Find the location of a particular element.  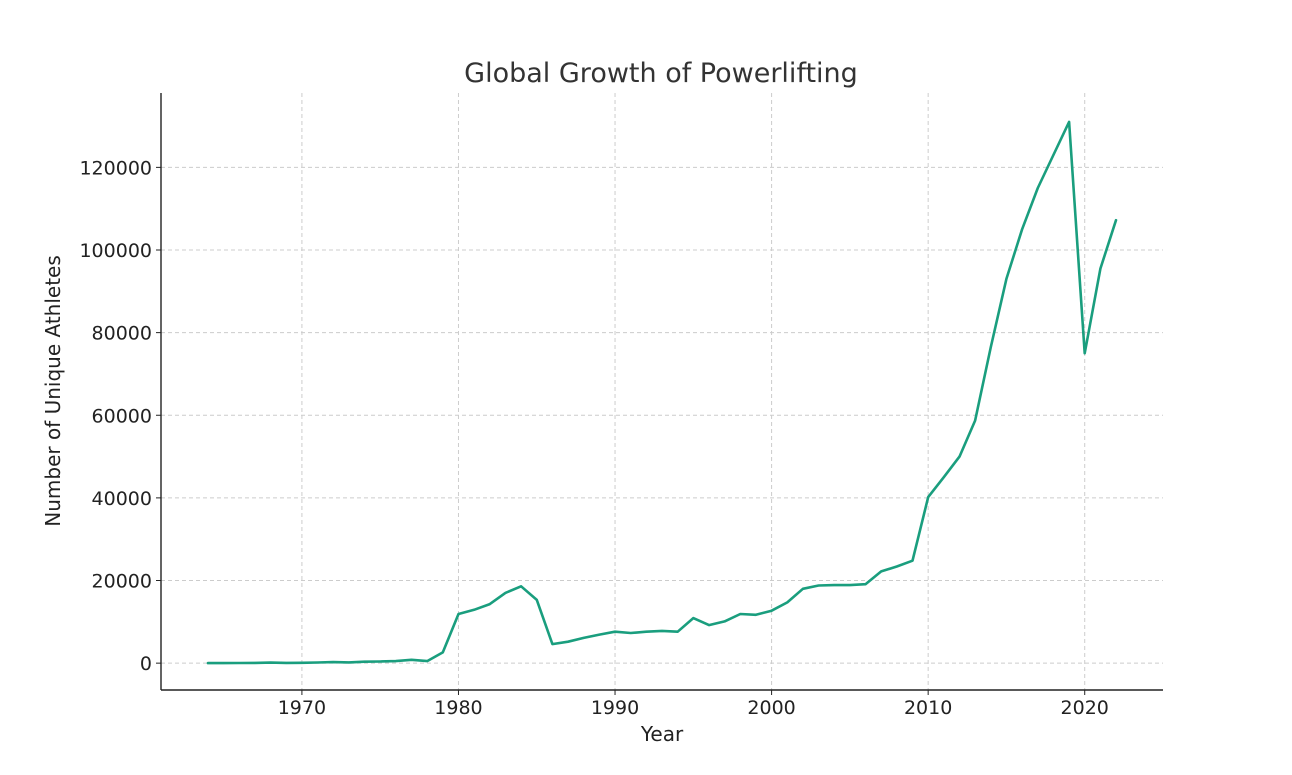

x-tick-label: 2010 is located at coordinates (928, 708).